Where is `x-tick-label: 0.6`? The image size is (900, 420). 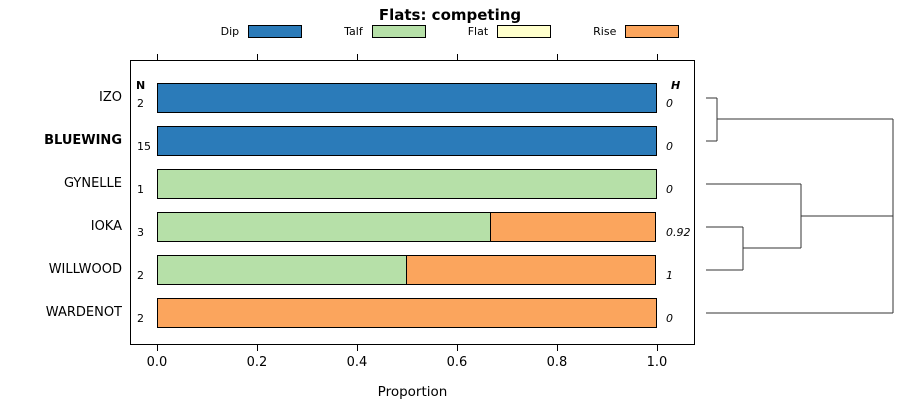 x-tick-label: 0.6 is located at coordinates (457, 362).